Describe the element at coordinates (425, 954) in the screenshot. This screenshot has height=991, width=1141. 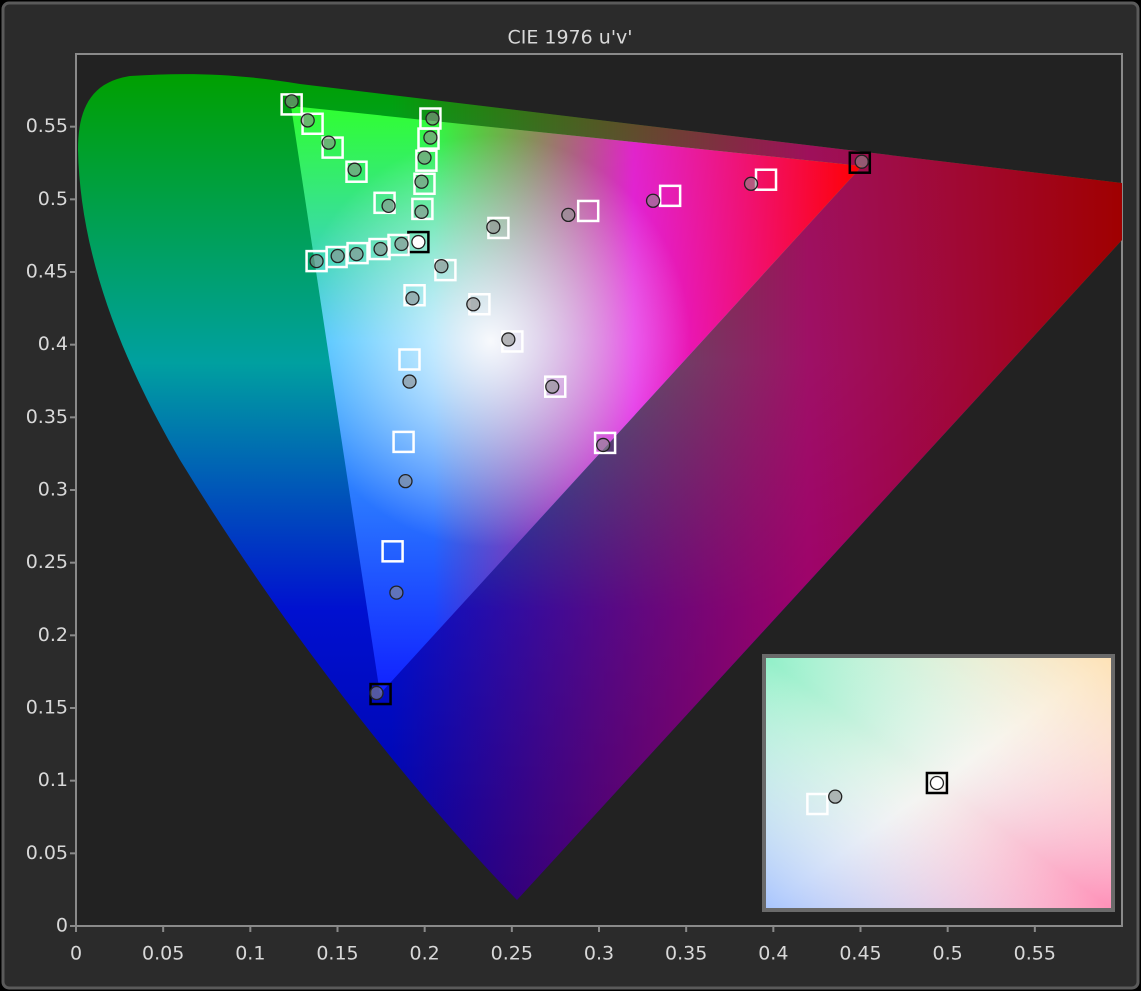
I see `x-tick-label: 0.2` at that location.